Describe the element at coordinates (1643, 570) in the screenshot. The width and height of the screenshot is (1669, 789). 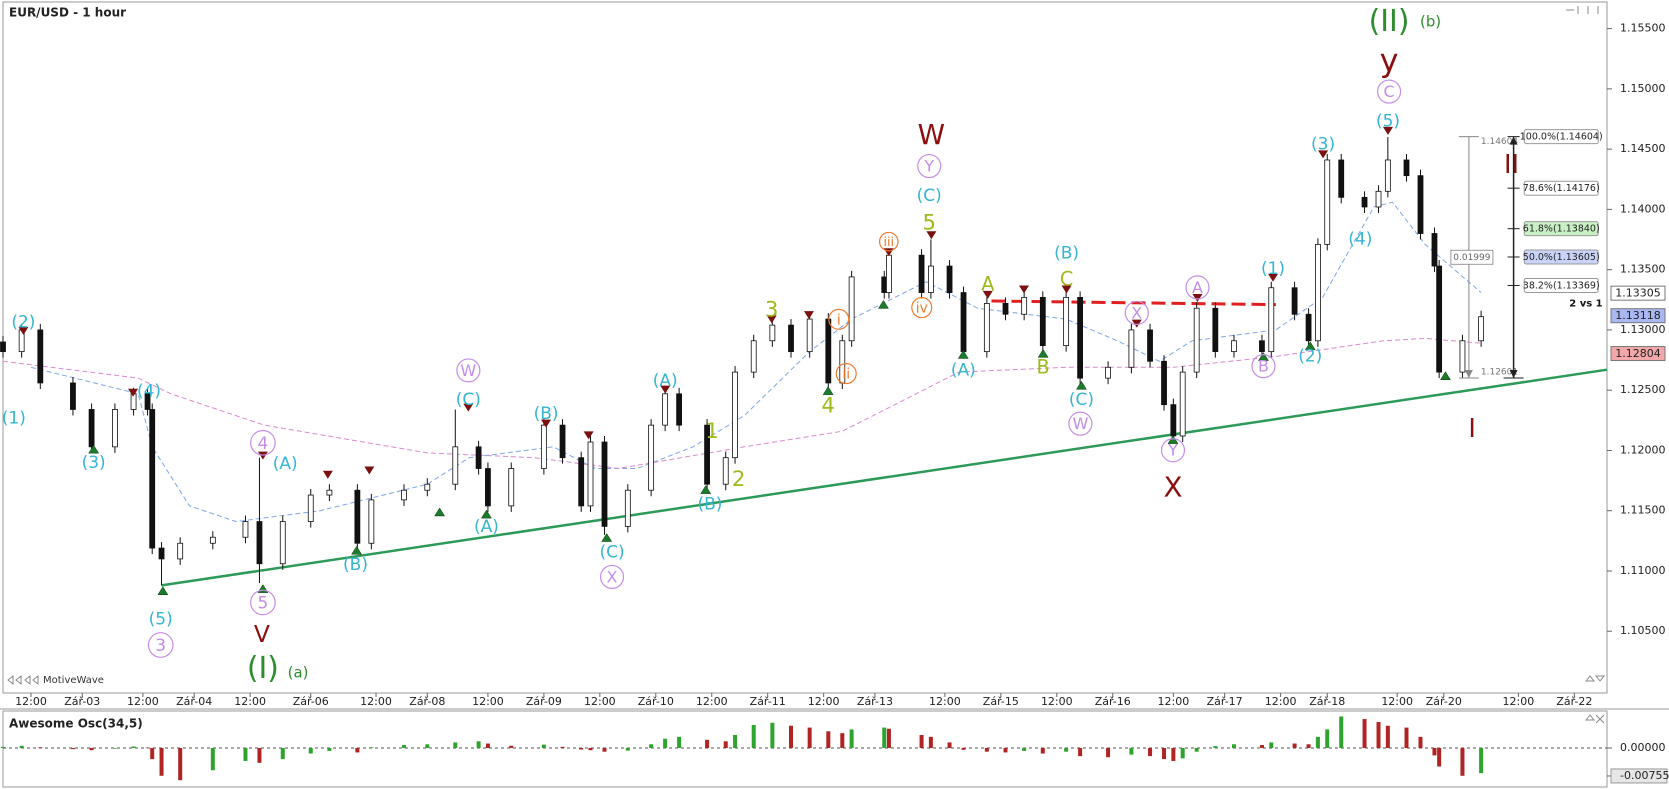
I see `y-tick-label: 1.11000` at that location.